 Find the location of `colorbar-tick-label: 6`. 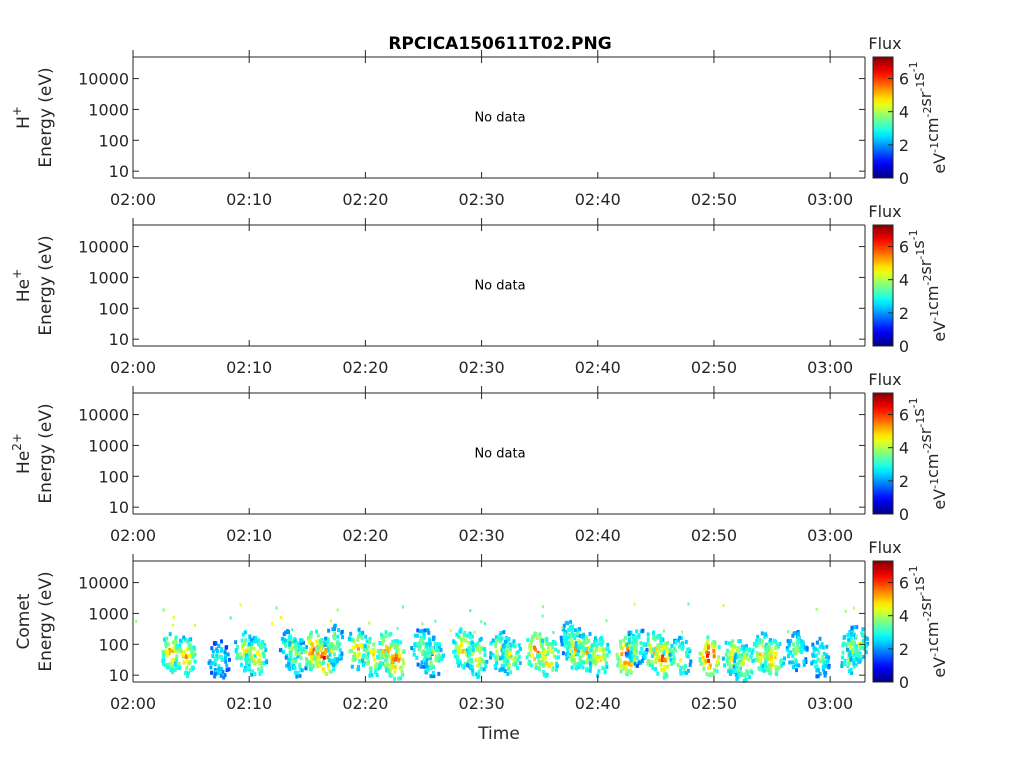

colorbar-tick-label: 6 is located at coordinates (904, 79).